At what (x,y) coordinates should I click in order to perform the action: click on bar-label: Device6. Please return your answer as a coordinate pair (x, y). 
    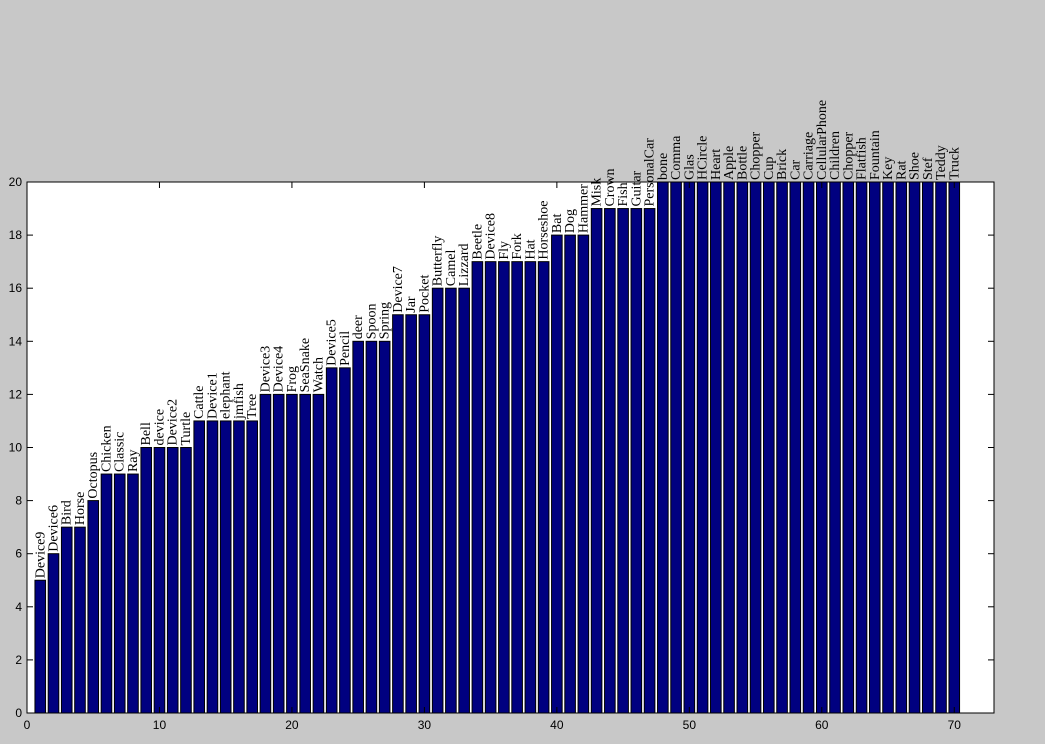
    Looking at the image, I should click on (53, 528).